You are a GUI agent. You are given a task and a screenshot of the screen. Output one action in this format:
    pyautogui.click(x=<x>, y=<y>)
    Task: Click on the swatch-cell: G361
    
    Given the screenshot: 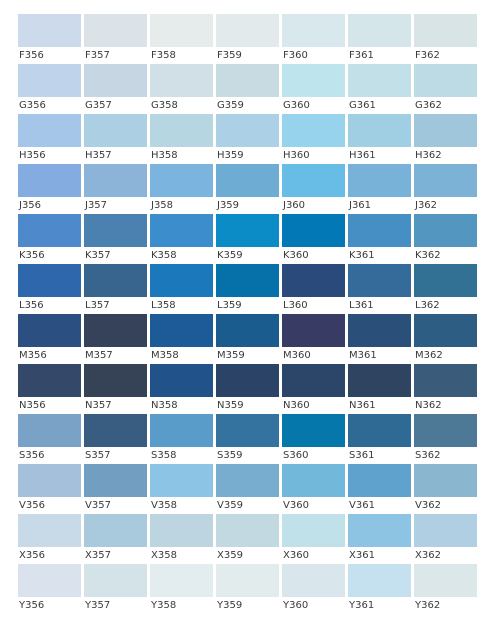 What is the action you would take?
    pyautogui.click(x=381, y=89)
    